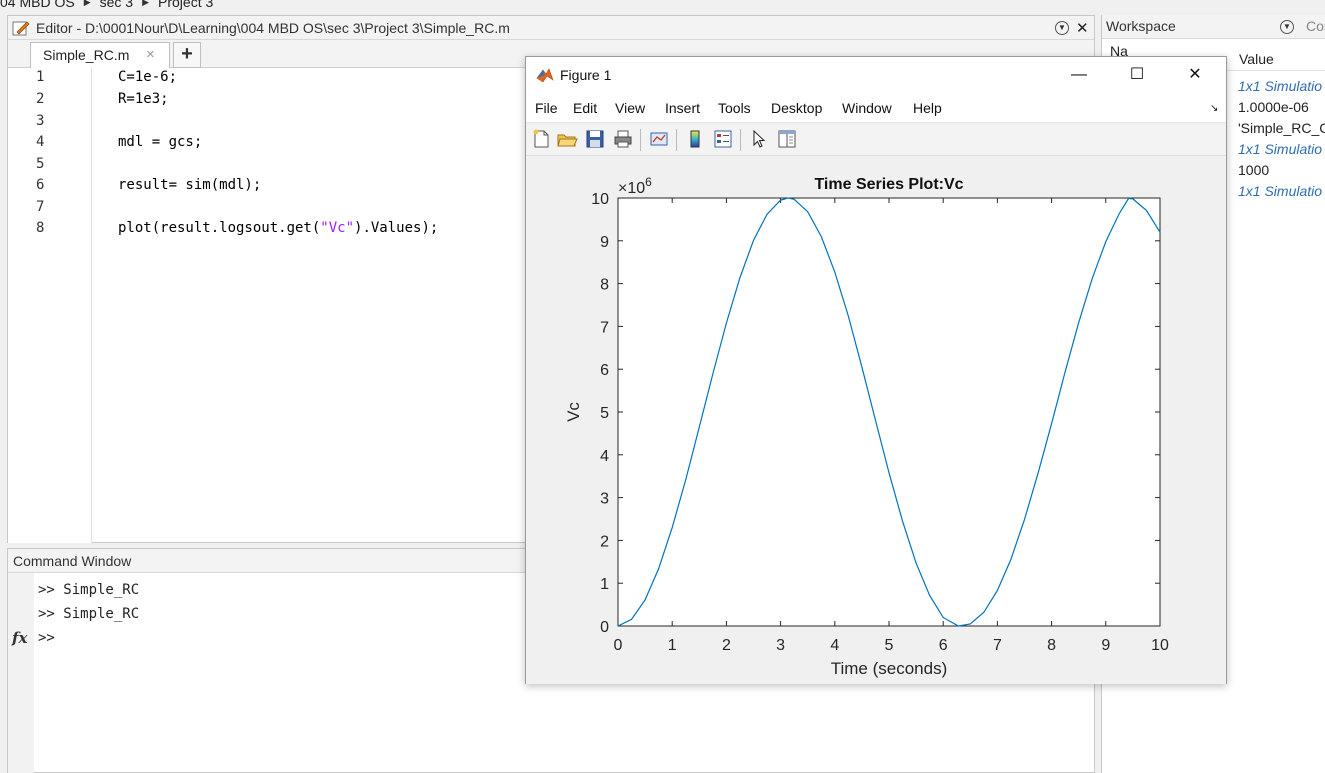 This screenshot has width=1325, height=773. What do you see at coordinates (726, 645) in the screenshot?
I see `x-tick-label: 2` at bounding box center [726, 645].